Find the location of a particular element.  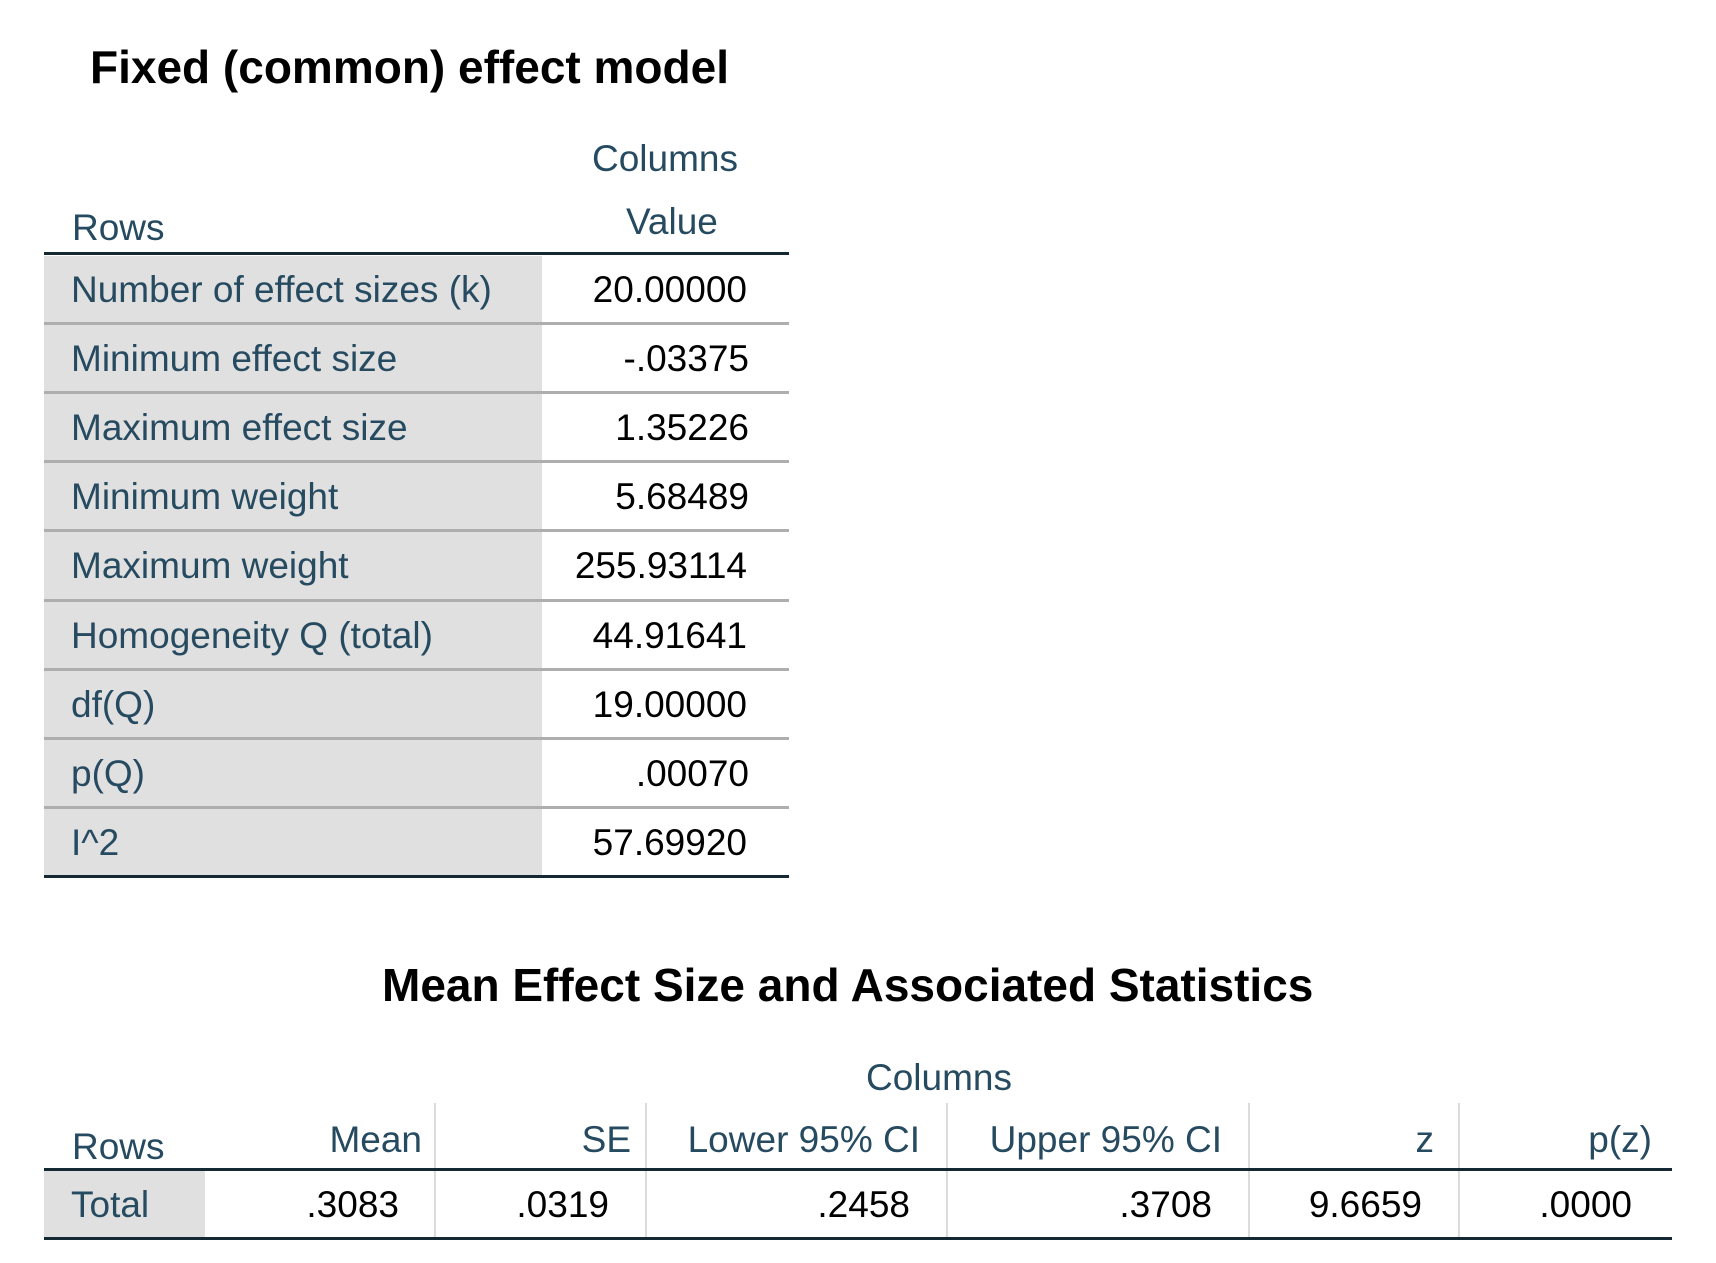

table1-row-label: Minimum weight is located at coordinates (293, 496).